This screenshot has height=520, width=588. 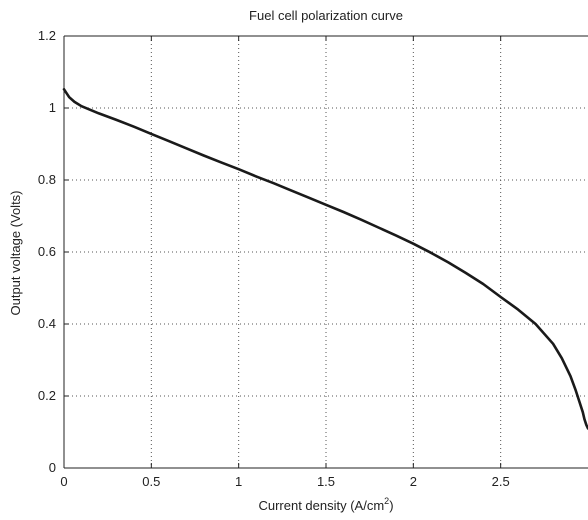 I want to click on x-tick-label: 0.5, so click(x=151, y=481).